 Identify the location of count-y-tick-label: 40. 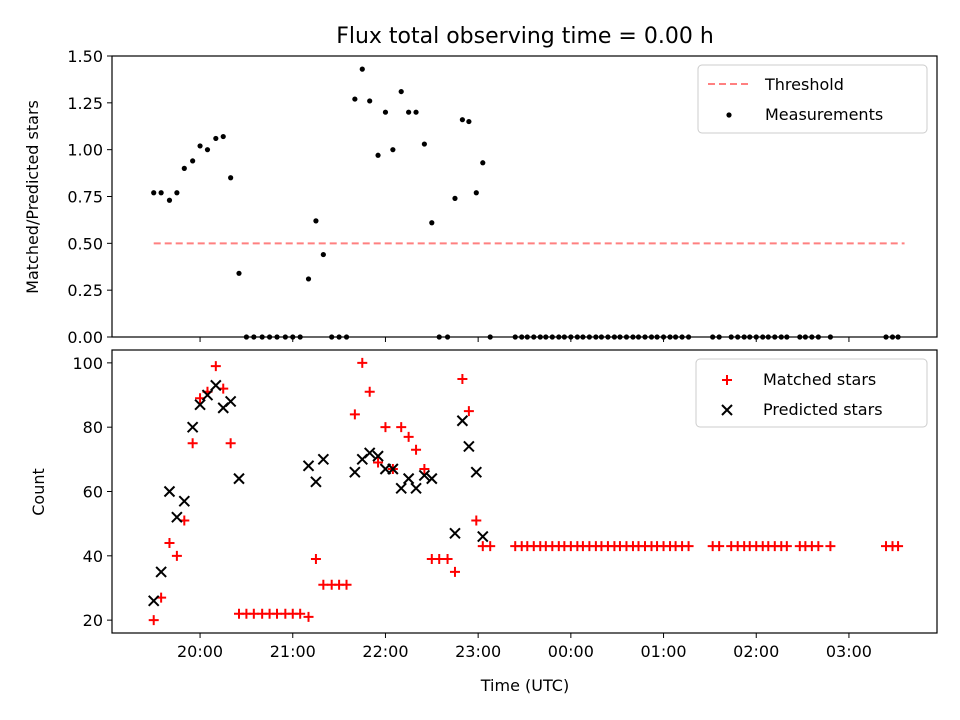
(93, 556).